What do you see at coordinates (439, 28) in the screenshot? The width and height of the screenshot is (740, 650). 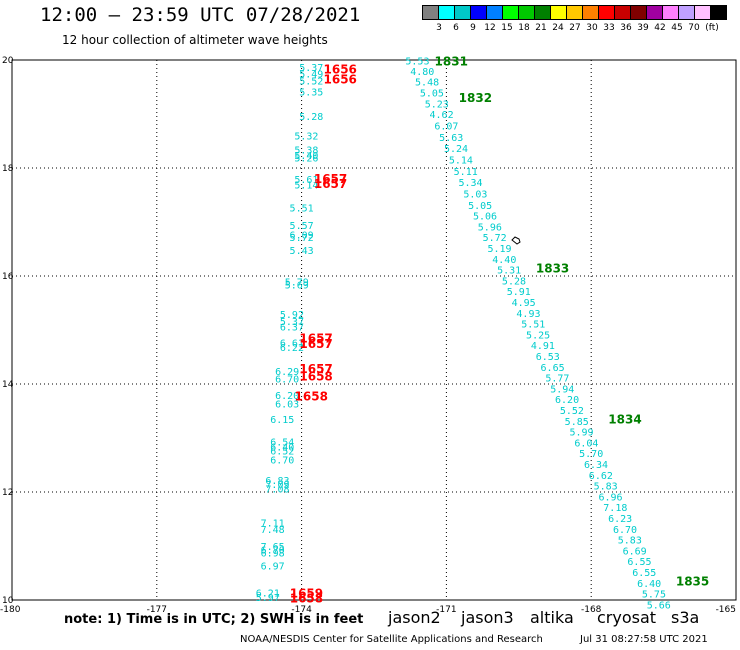 I see `legend-tick: 3` at bounding box center [439, 28].